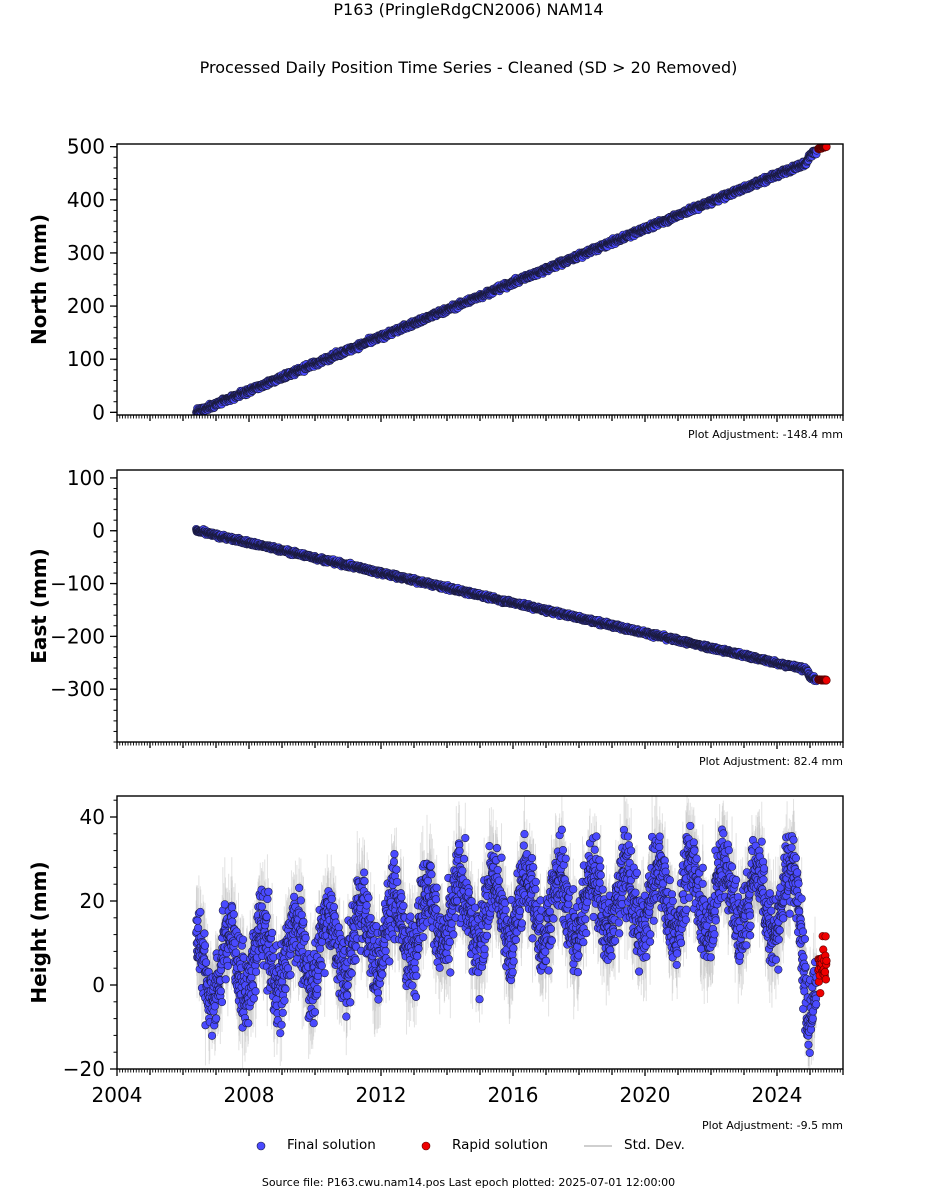  What do you see at coordinates (506, 605) in the screenshot?
I see `final-points` at bounding box center [506, 605].